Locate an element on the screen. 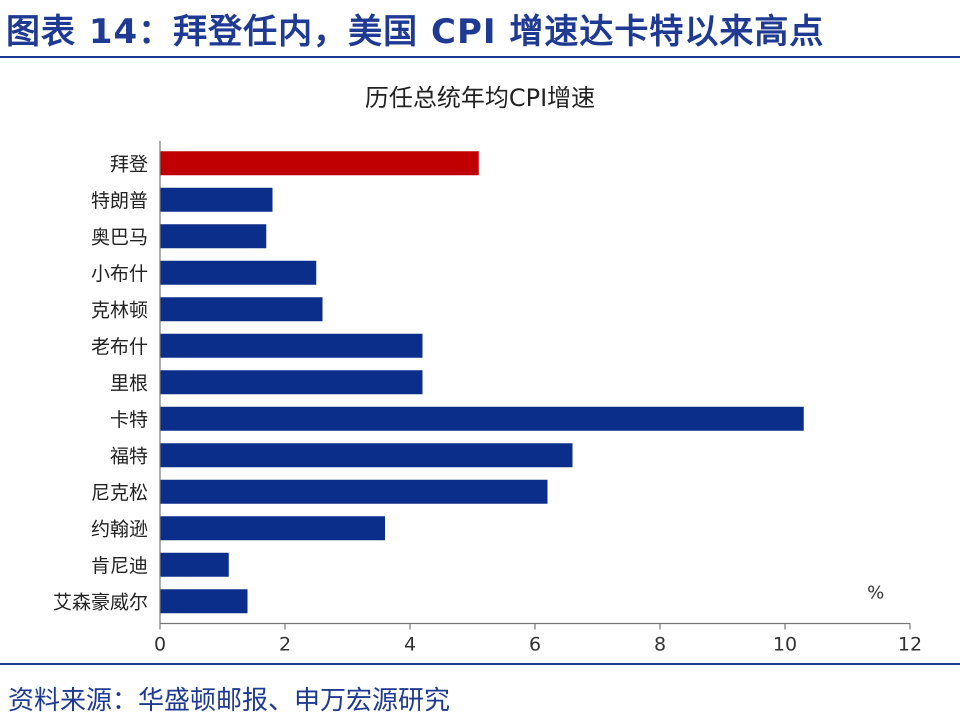  category-label: 约翰逊 is located at coordinates (119, 529).